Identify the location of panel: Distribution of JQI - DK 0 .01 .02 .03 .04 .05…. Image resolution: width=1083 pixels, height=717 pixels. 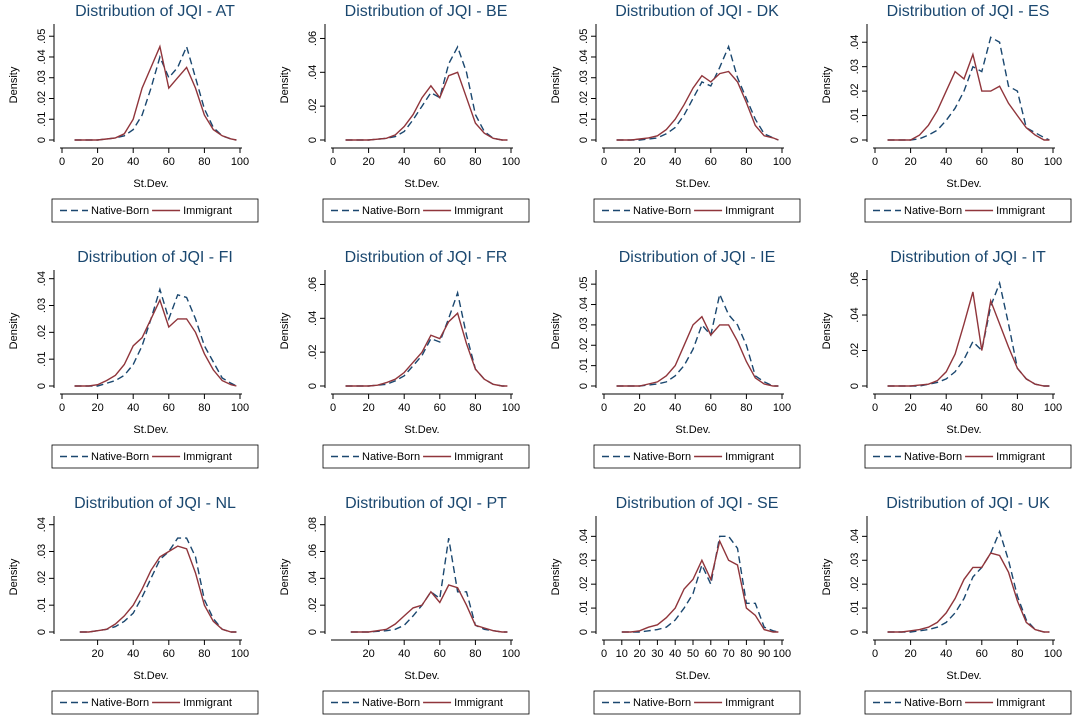
(675, 113).